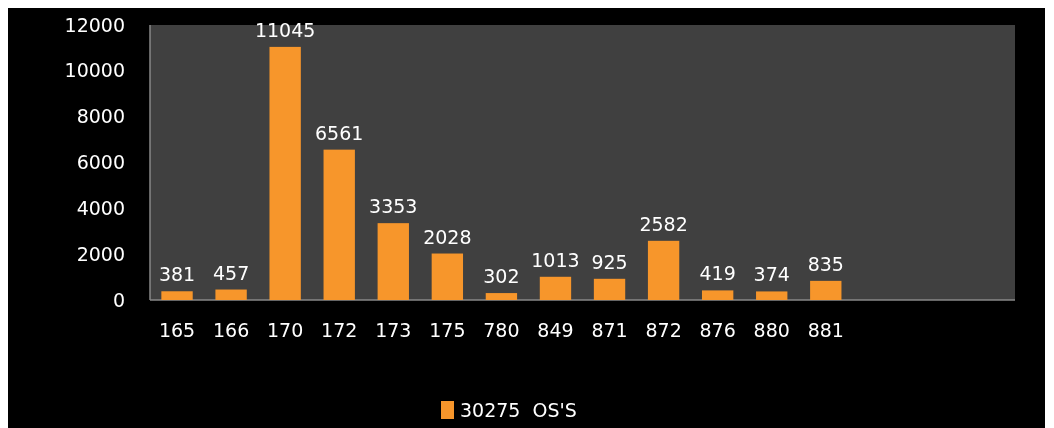 The height and width of the screenshot is (428, 1054). What do you see at coordinates (663, 330) in the screenshot?
I see `x-tick-label: 872` at bounding box center [663, 330].